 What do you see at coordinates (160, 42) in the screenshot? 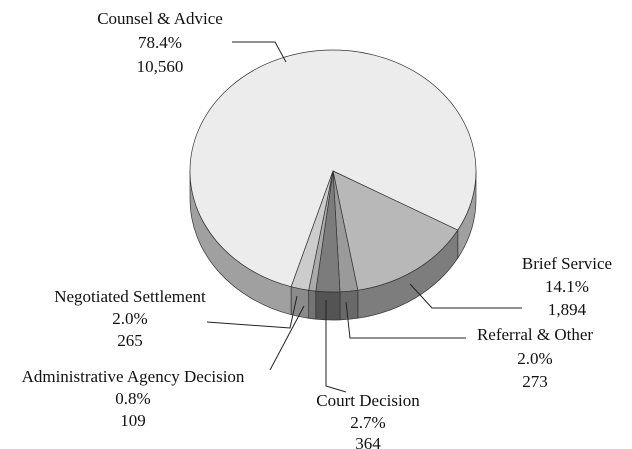
I see `percent-label: 78.4%` at bounding box center [160, 42].